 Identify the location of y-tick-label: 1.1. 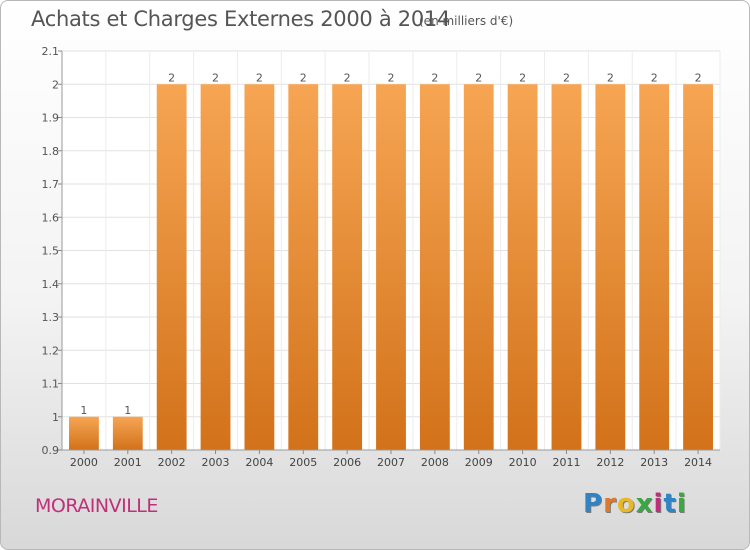
(51, 384).